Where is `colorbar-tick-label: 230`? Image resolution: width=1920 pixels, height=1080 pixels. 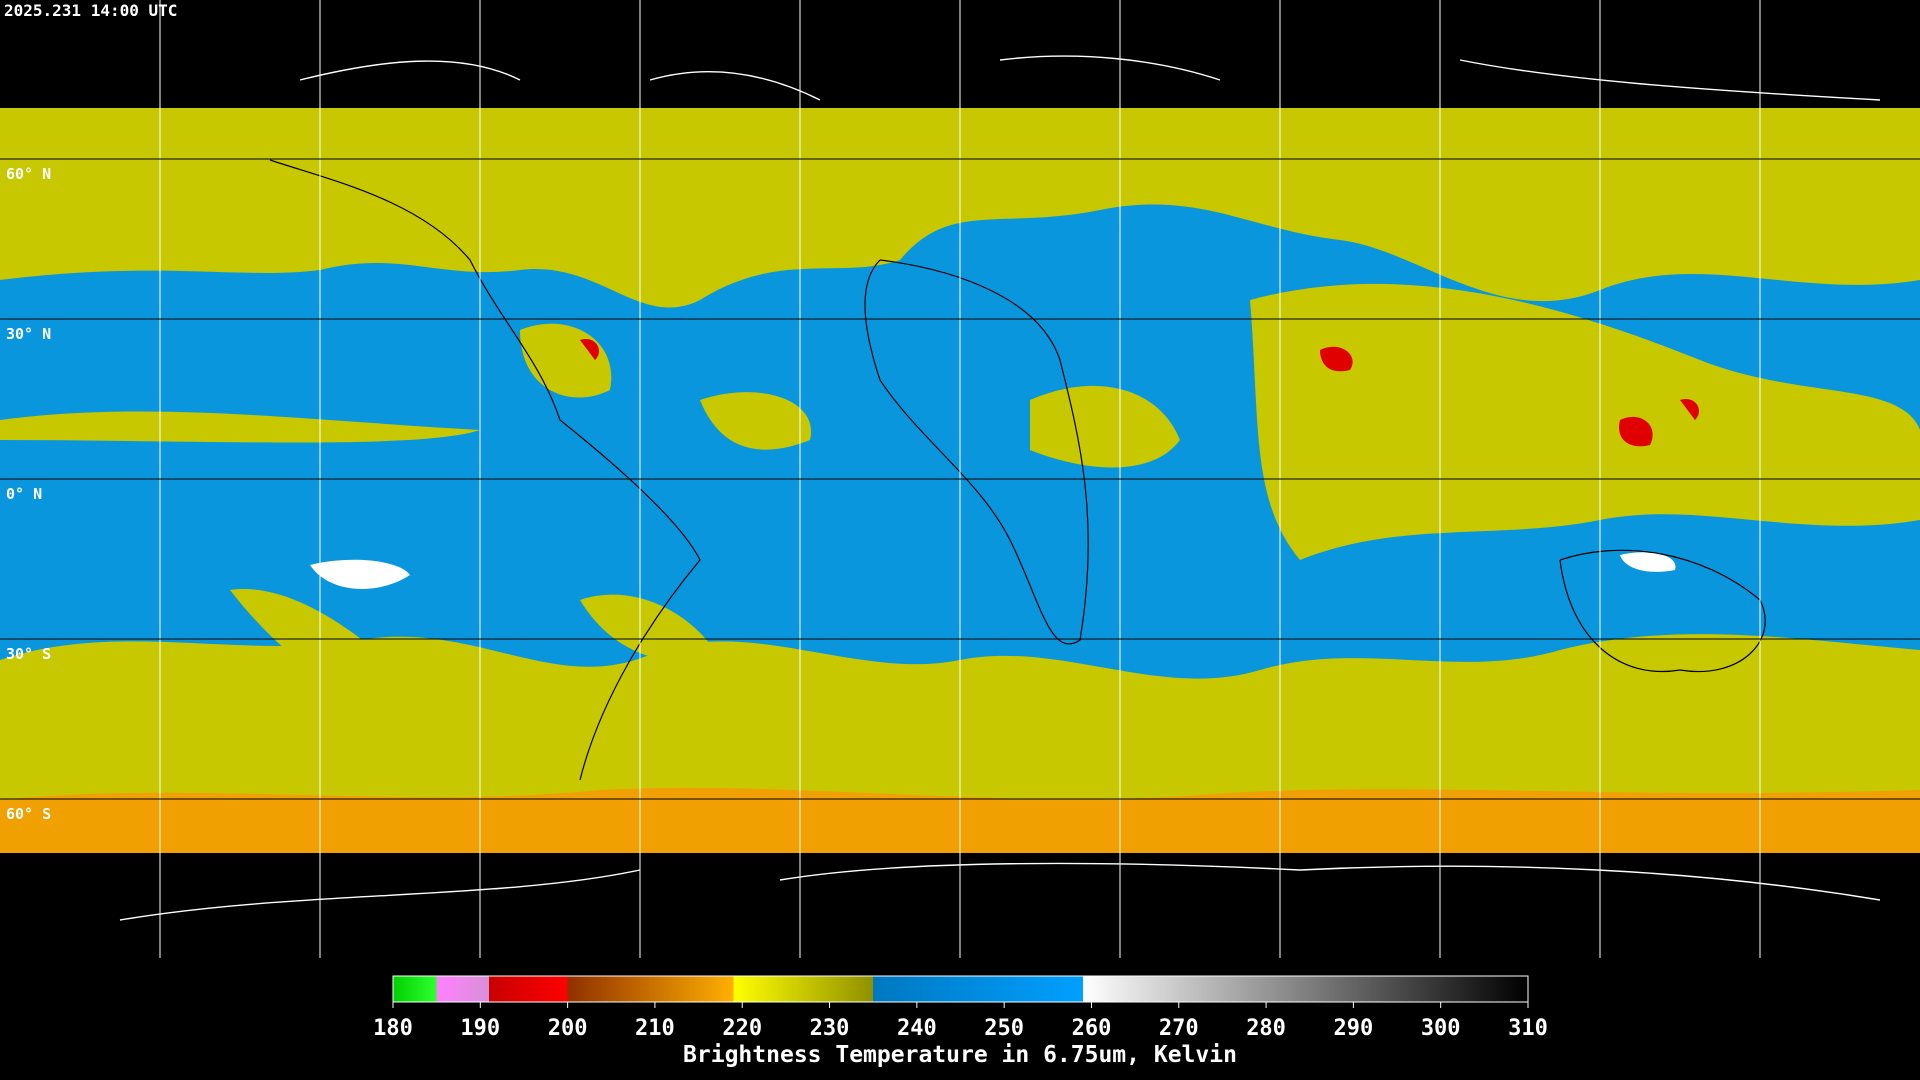 colorbar-tick-label: 230 is located at coordinates (830, 1028).